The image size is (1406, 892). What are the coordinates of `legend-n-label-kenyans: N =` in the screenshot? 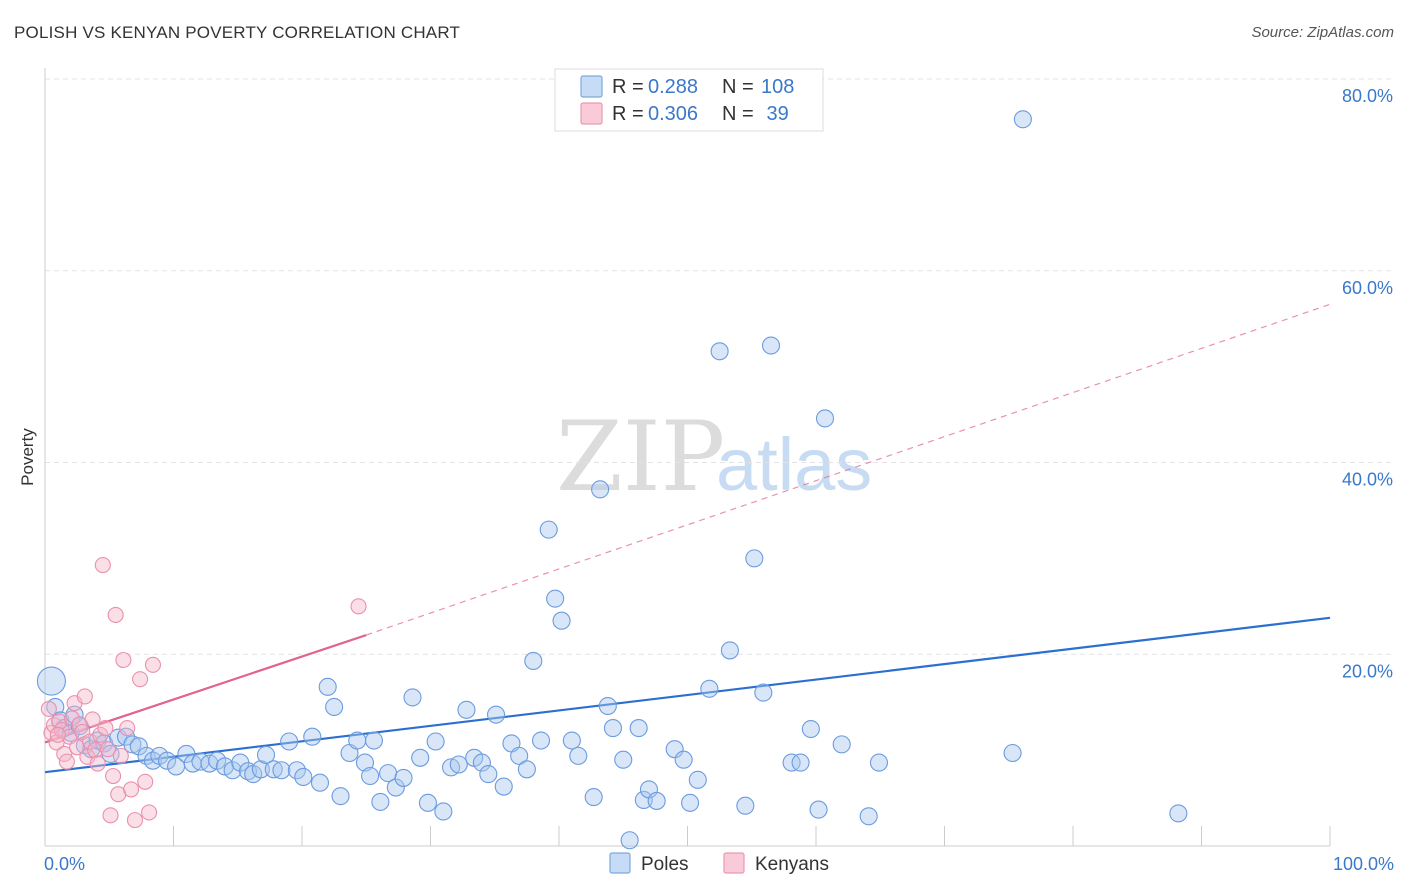 It's located at (738, 114).